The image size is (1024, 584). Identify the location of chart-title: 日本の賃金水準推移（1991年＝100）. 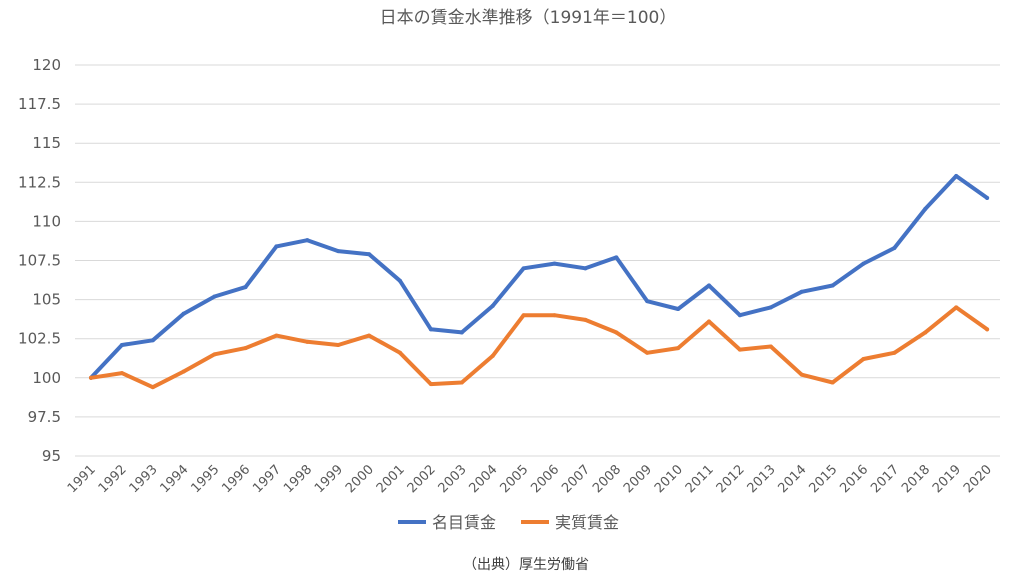
(528, 18).